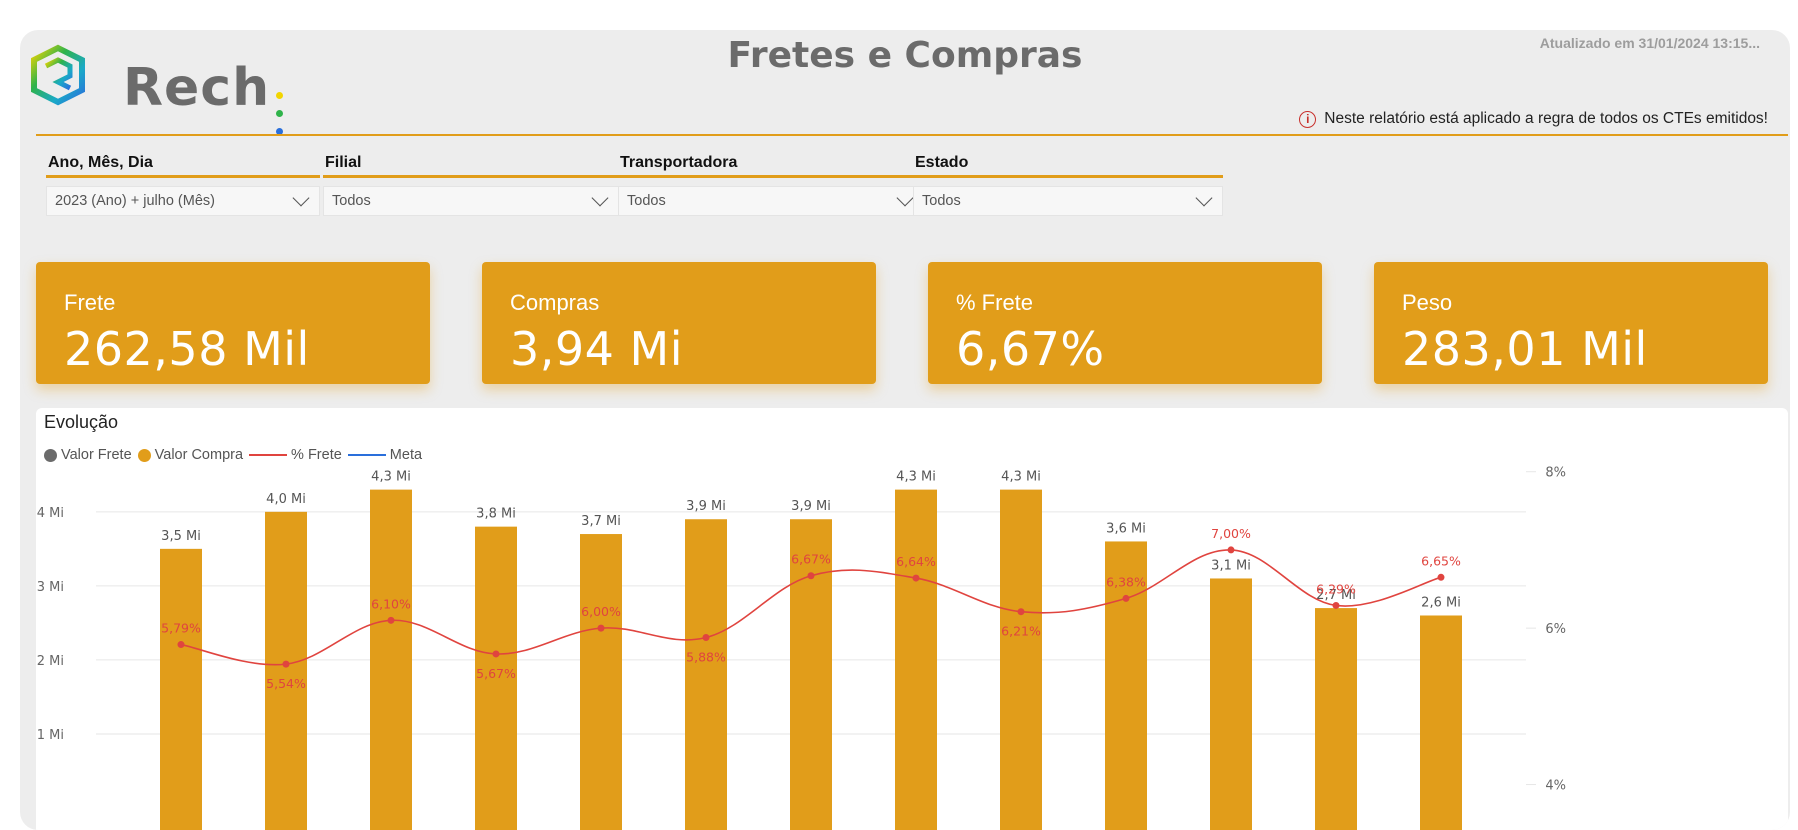 Image resolution: width=1798 pixels, height=830 pixels. I want to click on rech-logo: Rech, so click(158, 89).